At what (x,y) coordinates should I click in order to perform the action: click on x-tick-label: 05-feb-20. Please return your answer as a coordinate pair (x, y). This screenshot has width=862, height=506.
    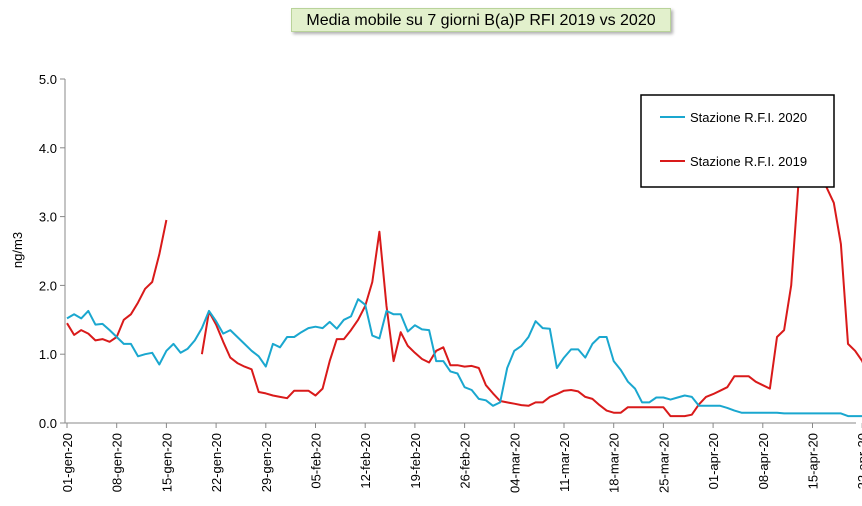
    Looking at the image, I should click on (316, 461).